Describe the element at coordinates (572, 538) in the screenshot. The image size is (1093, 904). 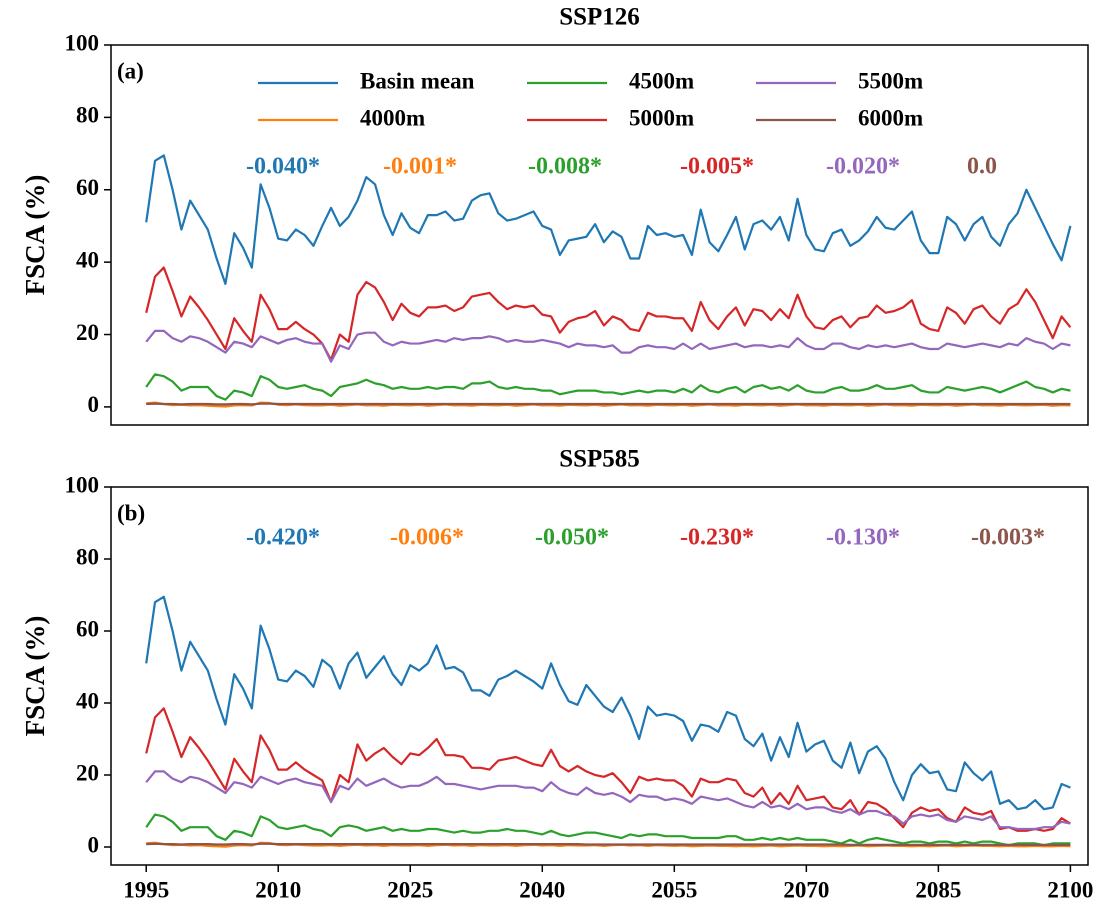
I see `trend-label: -0.050*` at that location.